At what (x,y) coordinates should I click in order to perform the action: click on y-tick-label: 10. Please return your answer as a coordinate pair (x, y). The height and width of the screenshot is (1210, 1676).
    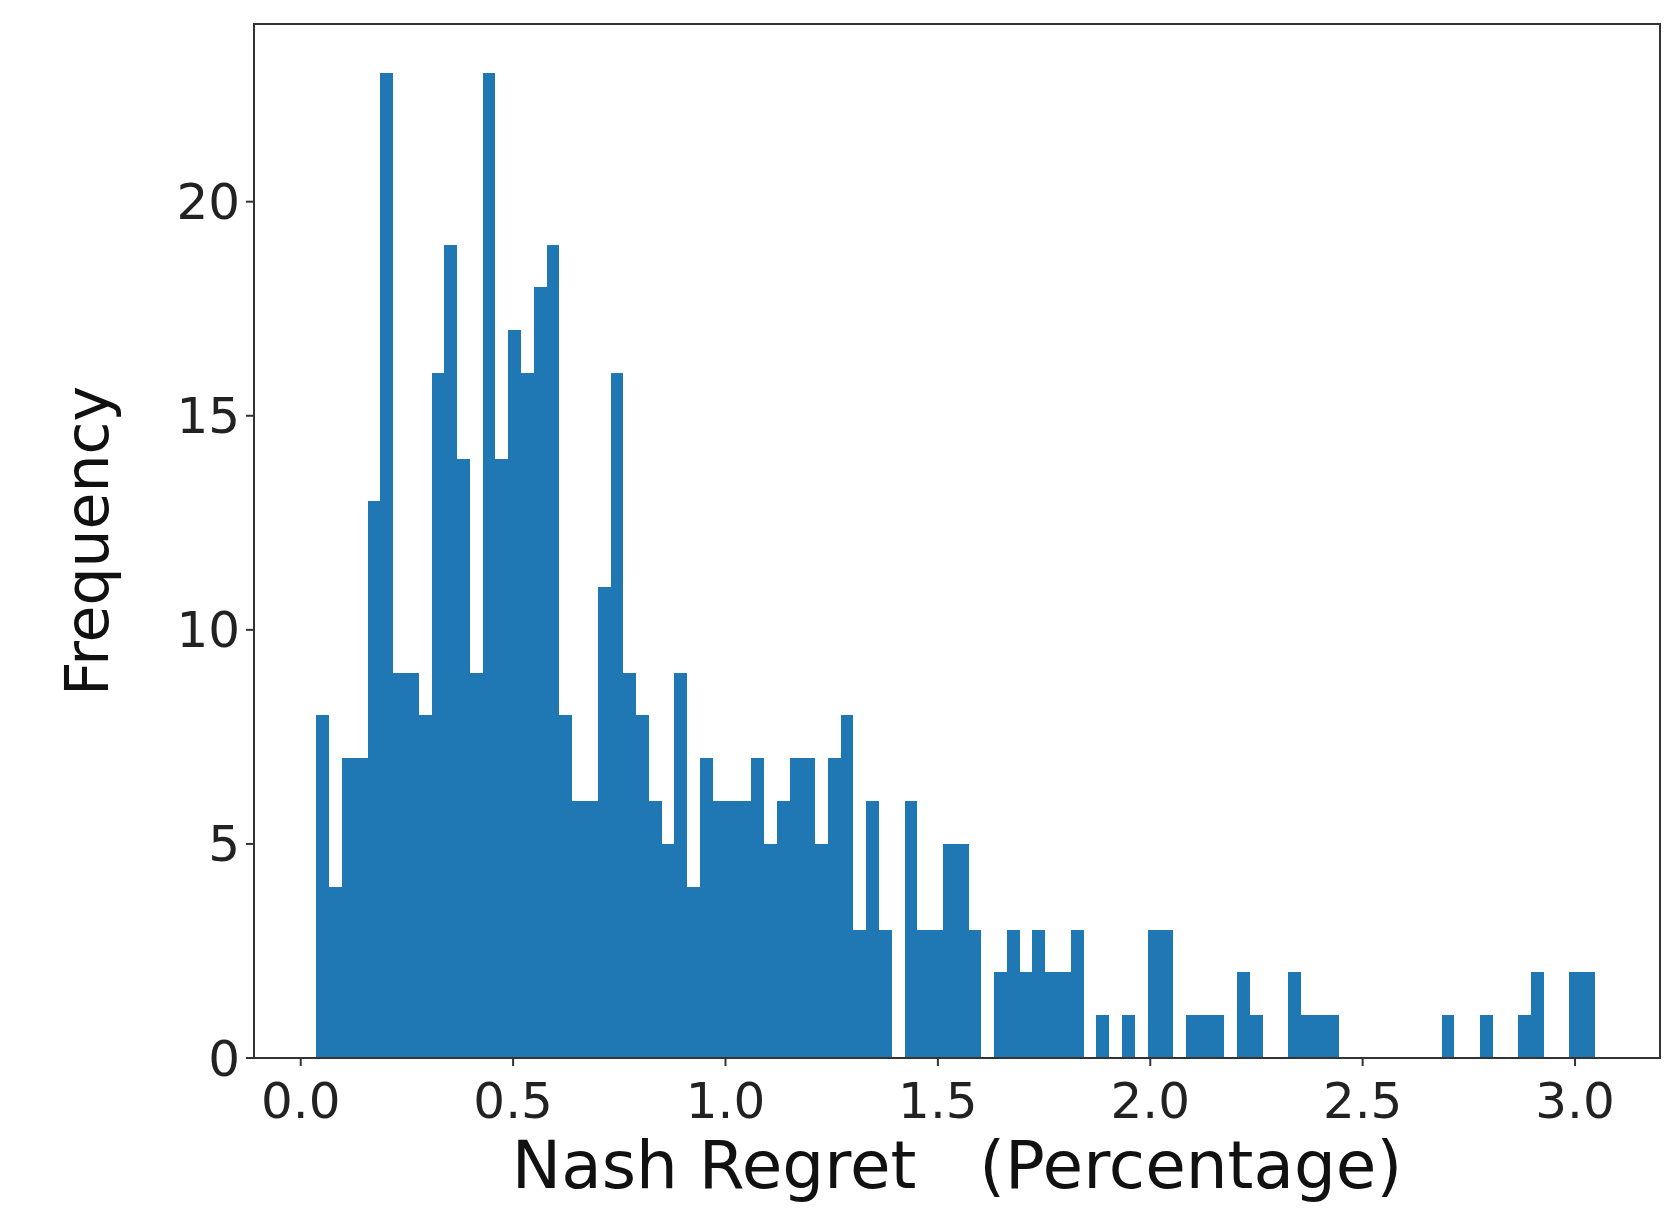
    Looking at the image, I should click on (208, 630).